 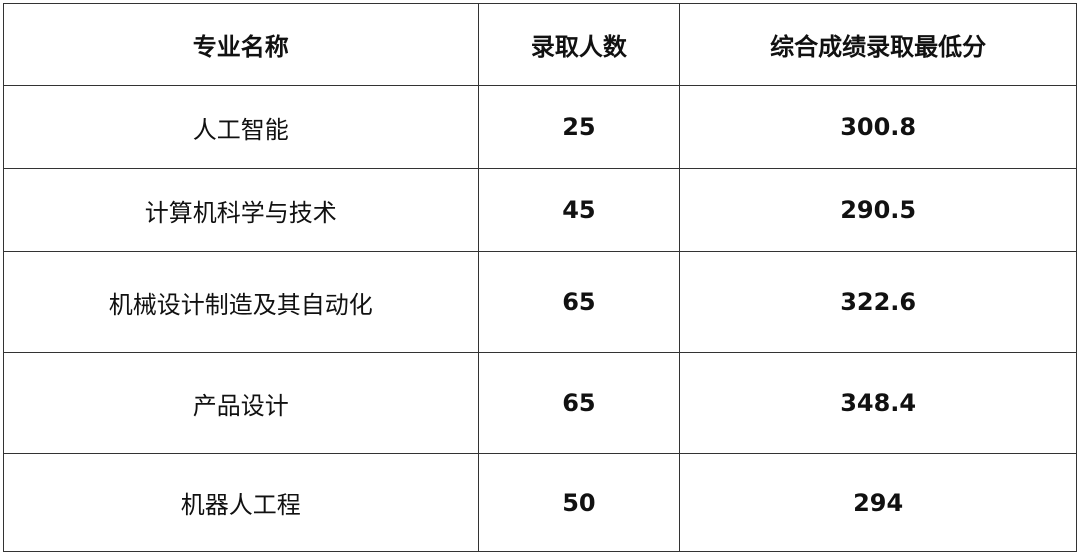 I want to click on table-row: 计算机科学与技术 45 290.5, so click(x=540, y=210).